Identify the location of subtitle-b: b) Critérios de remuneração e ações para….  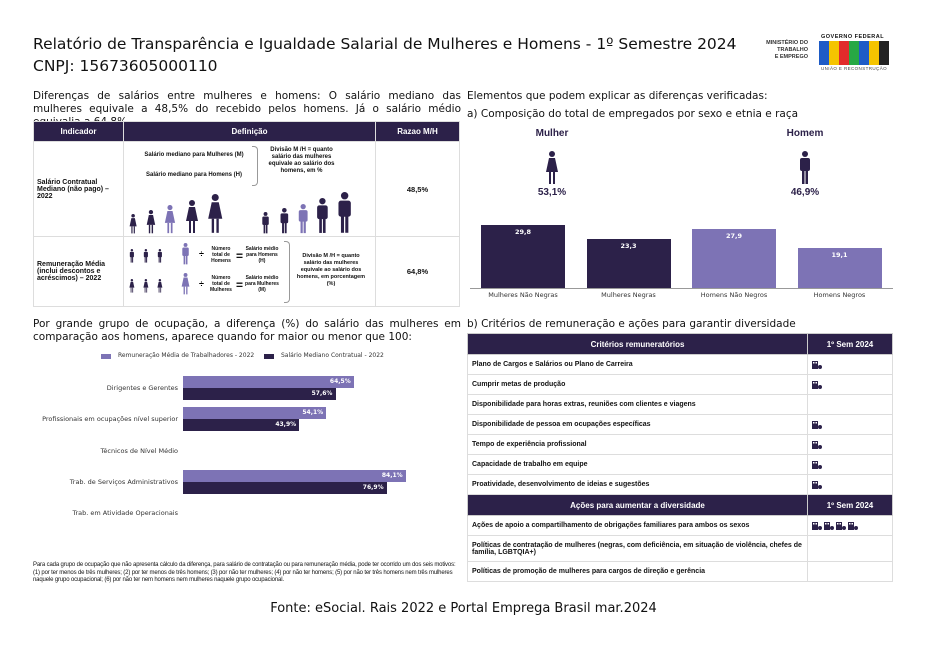
(631, 324).